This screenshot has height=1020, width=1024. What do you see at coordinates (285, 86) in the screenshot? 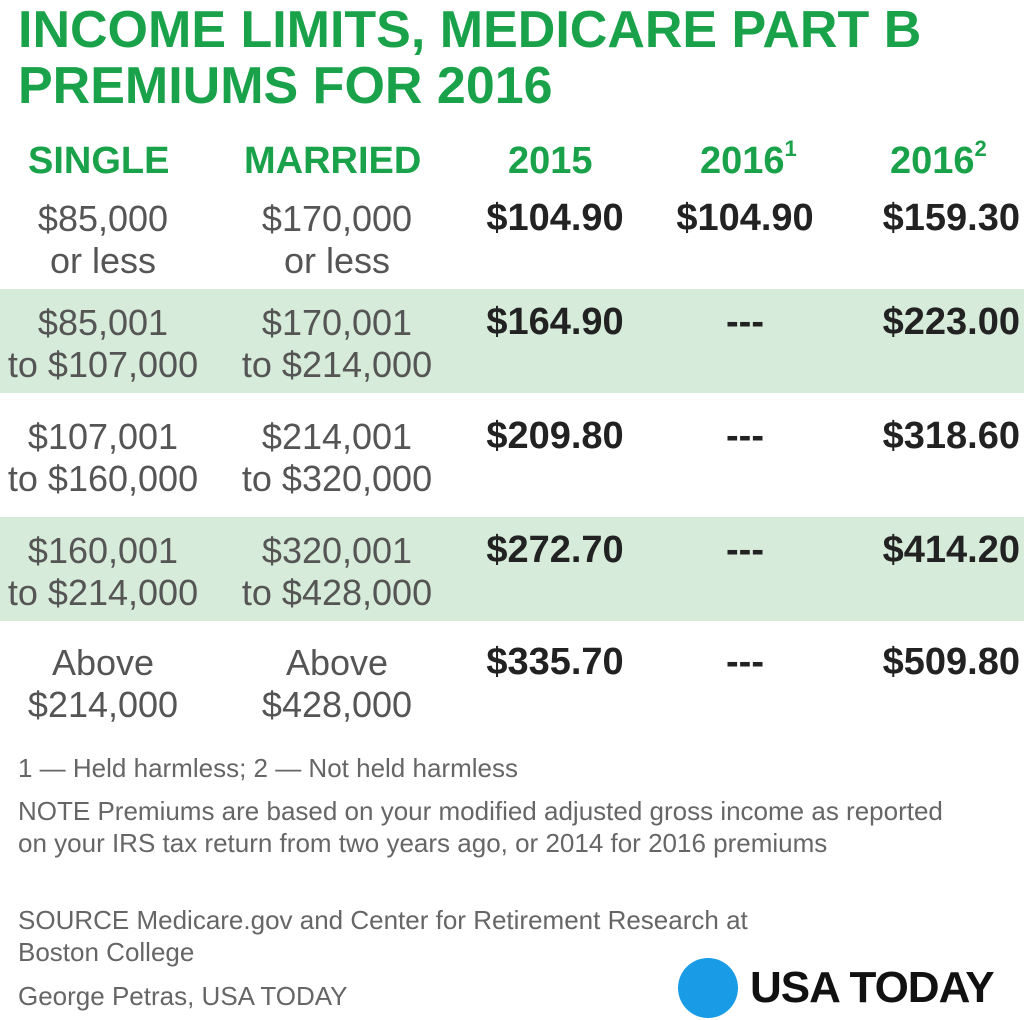
I see `title-line-2: PREMIUMS FOR 2016` at bounding box center [285, 86].